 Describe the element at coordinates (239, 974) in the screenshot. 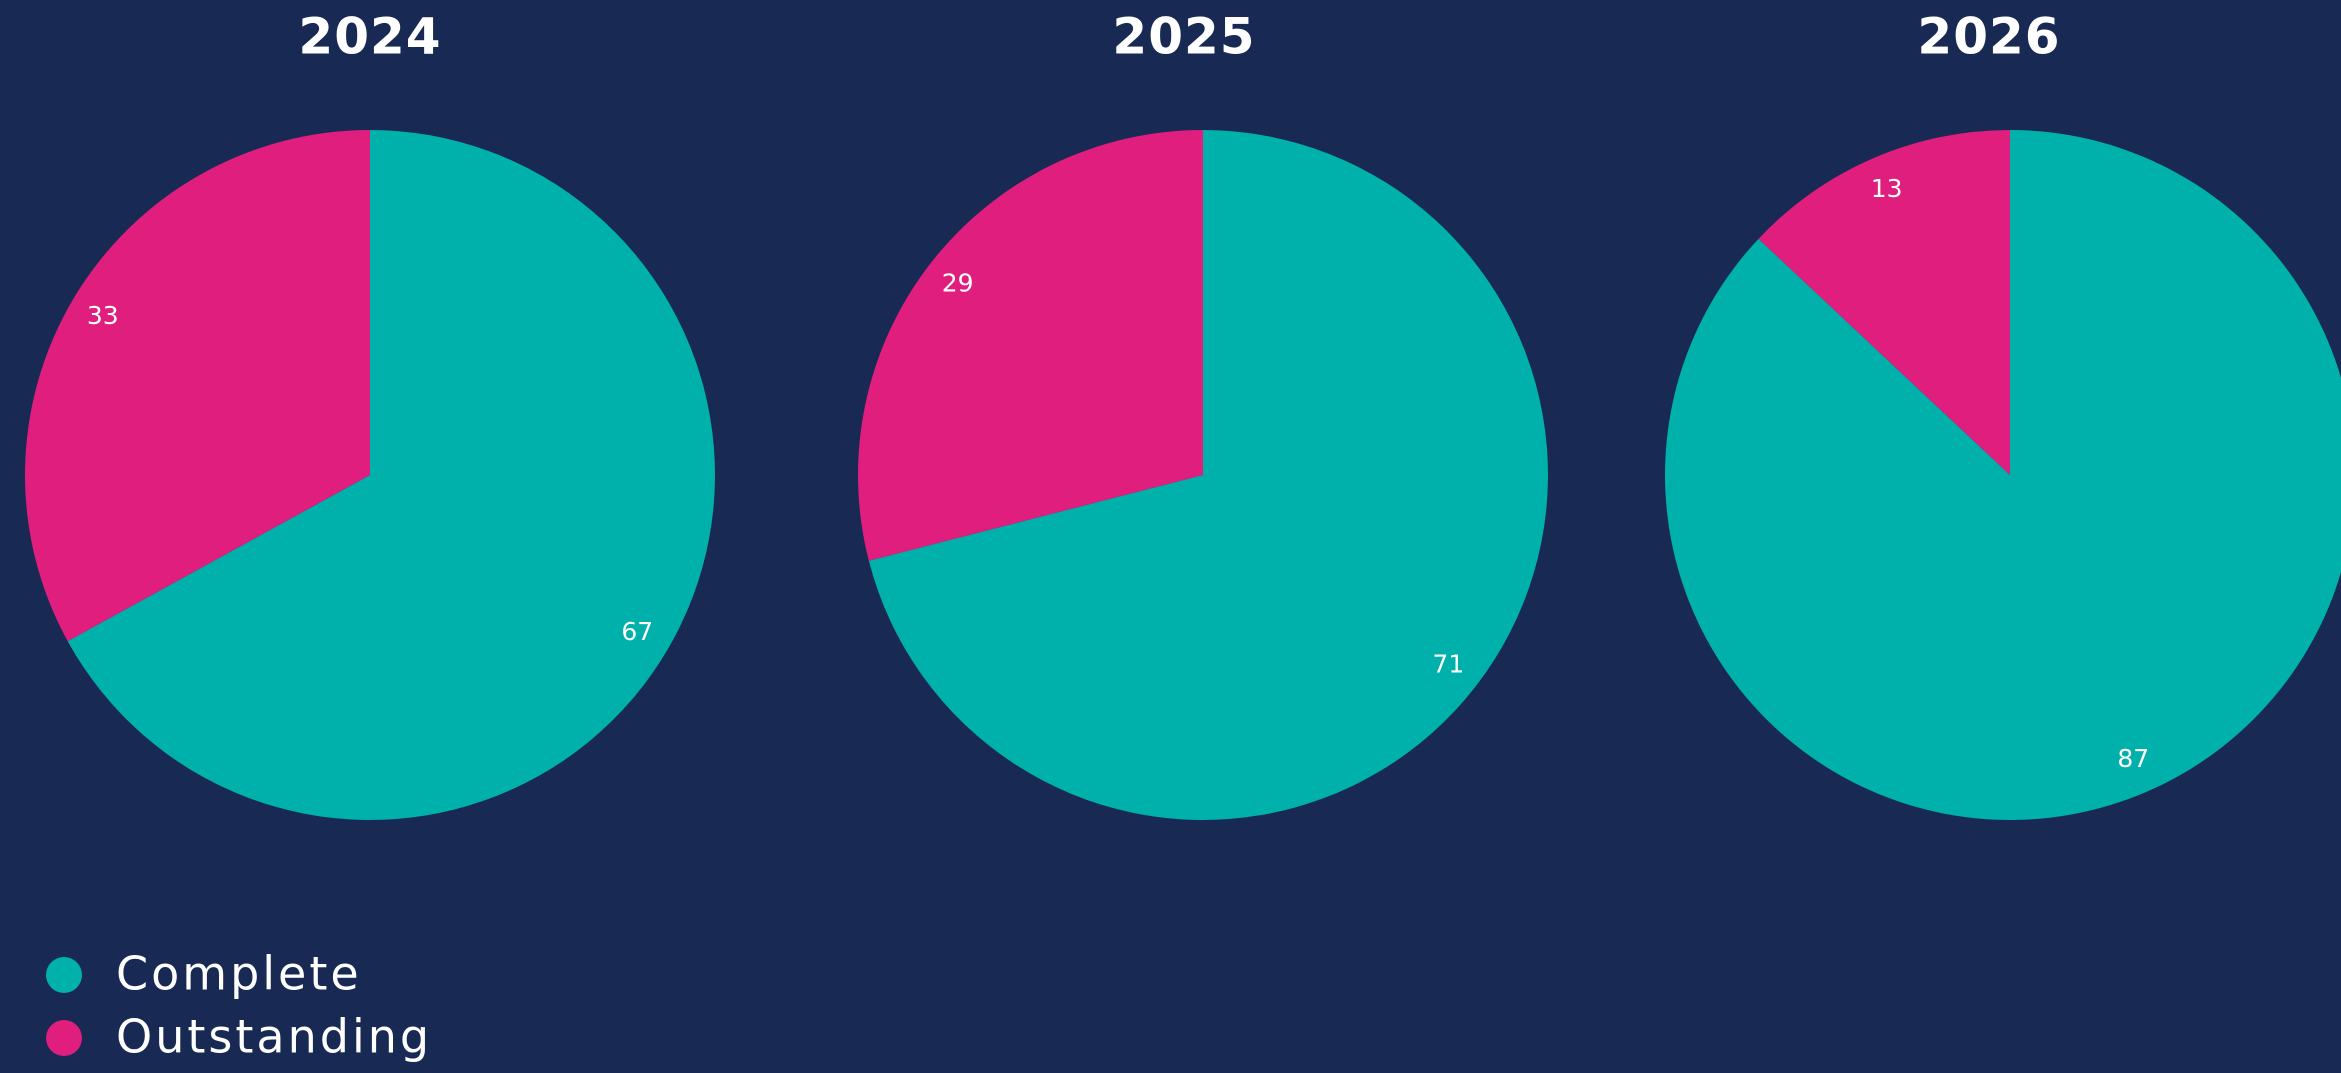

I see `legend-label: Complete` at that location.